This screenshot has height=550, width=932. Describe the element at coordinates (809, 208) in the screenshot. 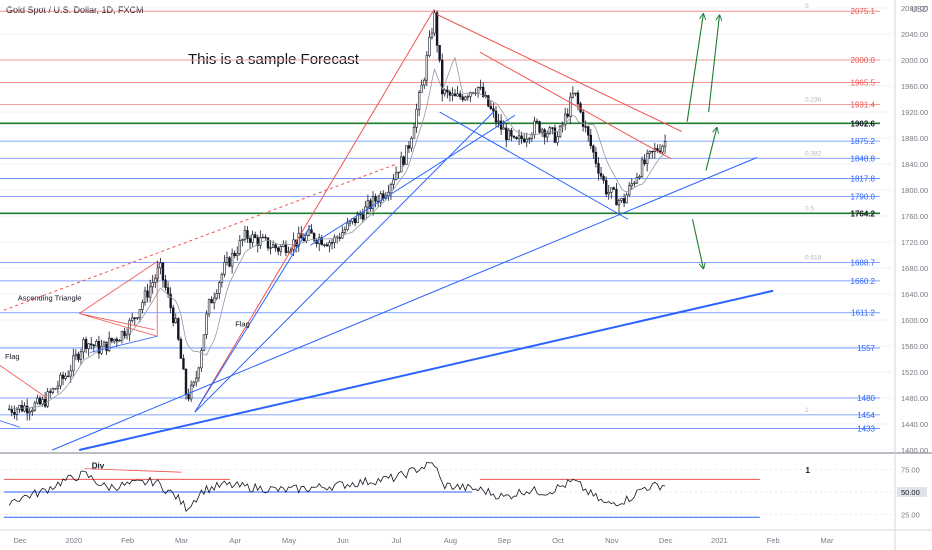

I see `fib-label: 0.5` at that location.